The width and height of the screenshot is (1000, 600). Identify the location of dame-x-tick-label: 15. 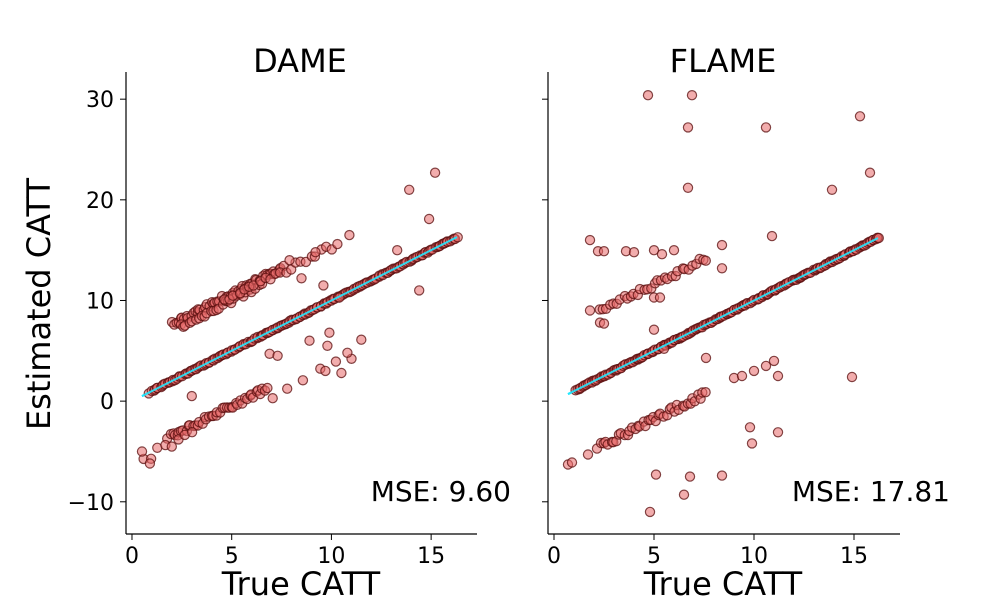
(431, 556).